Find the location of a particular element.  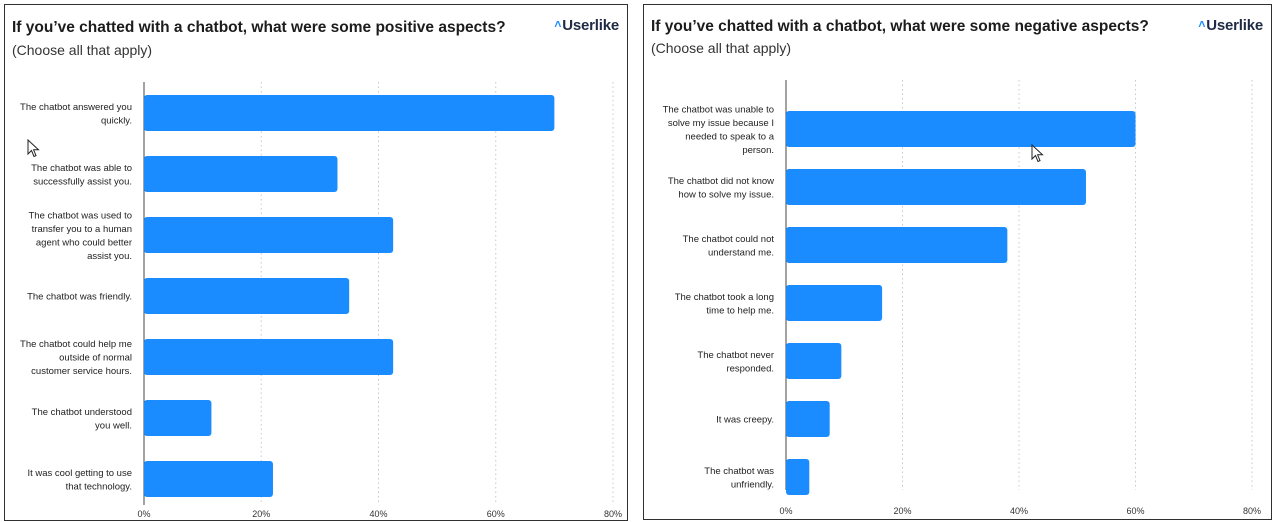

category-label-line: how to solve my issue. is located at coordinates (726, 194).